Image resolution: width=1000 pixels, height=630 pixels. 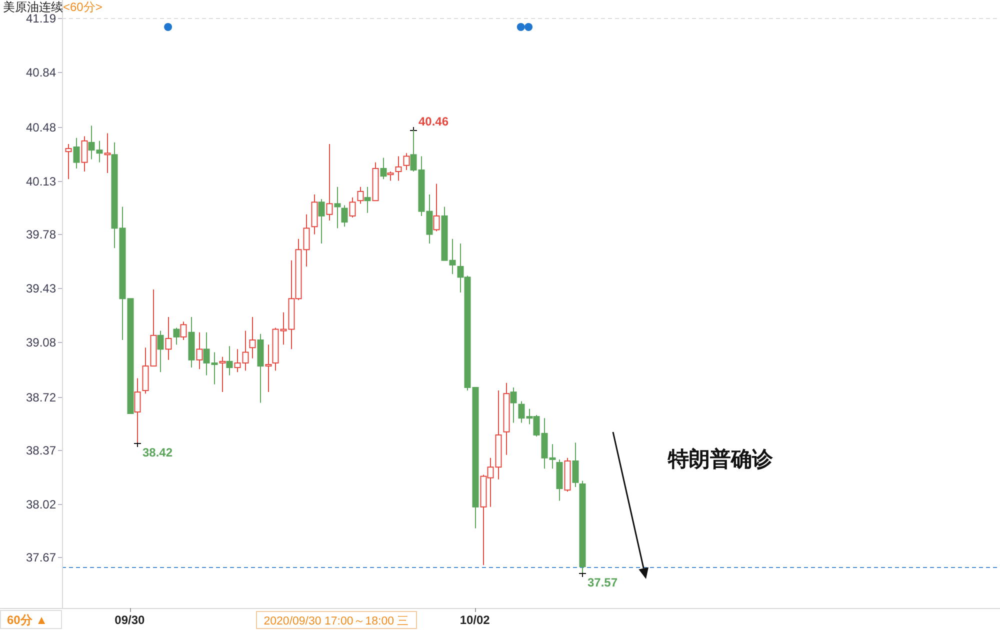 I want to click on text: 2020/09/30 17:00～18:00 三, so click(x=337, y=622).